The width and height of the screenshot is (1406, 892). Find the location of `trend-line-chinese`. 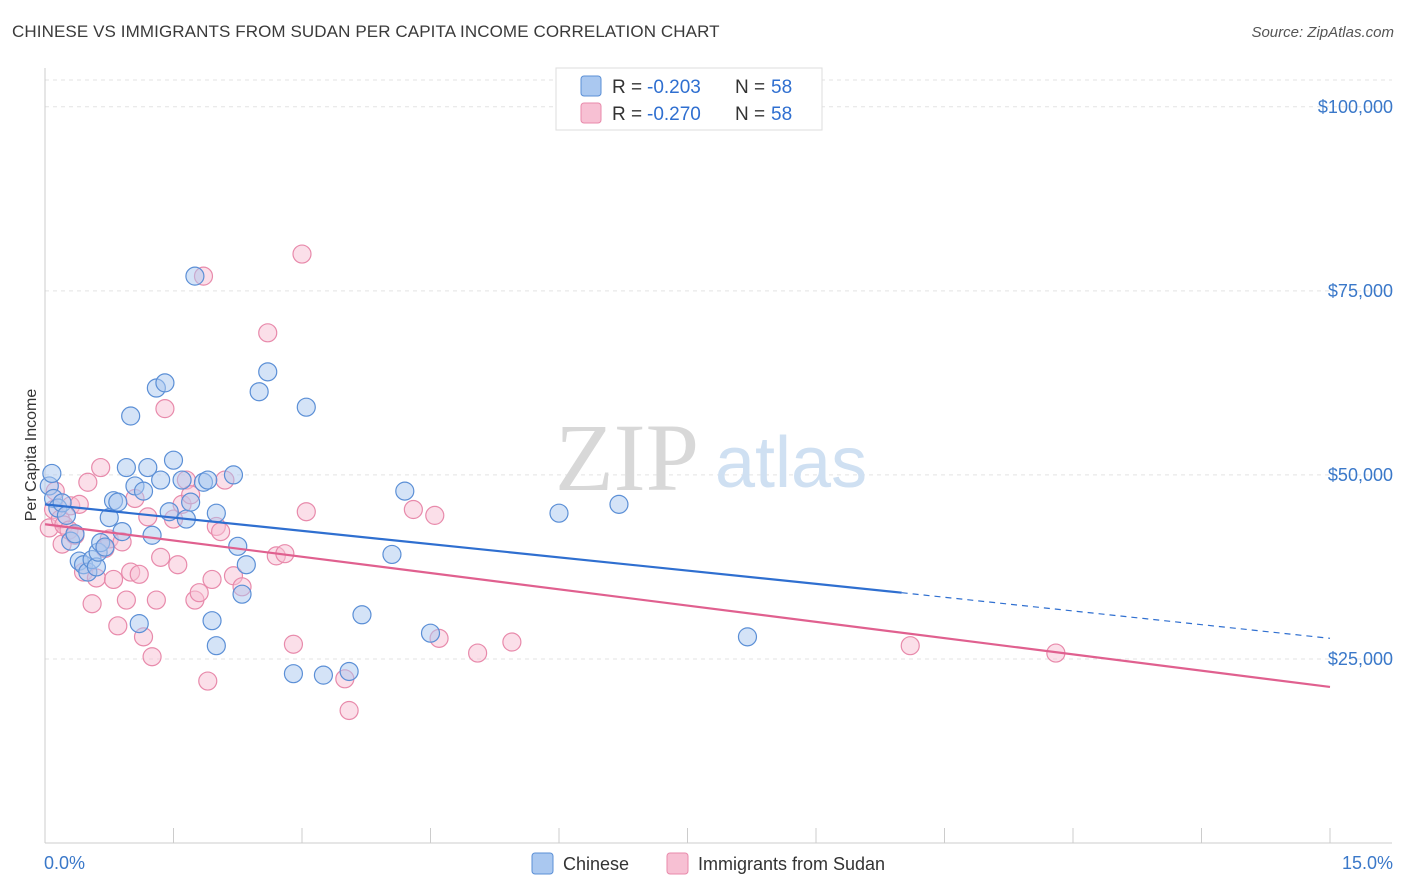

trend-line-chinese is located at coordinates (473, 548).